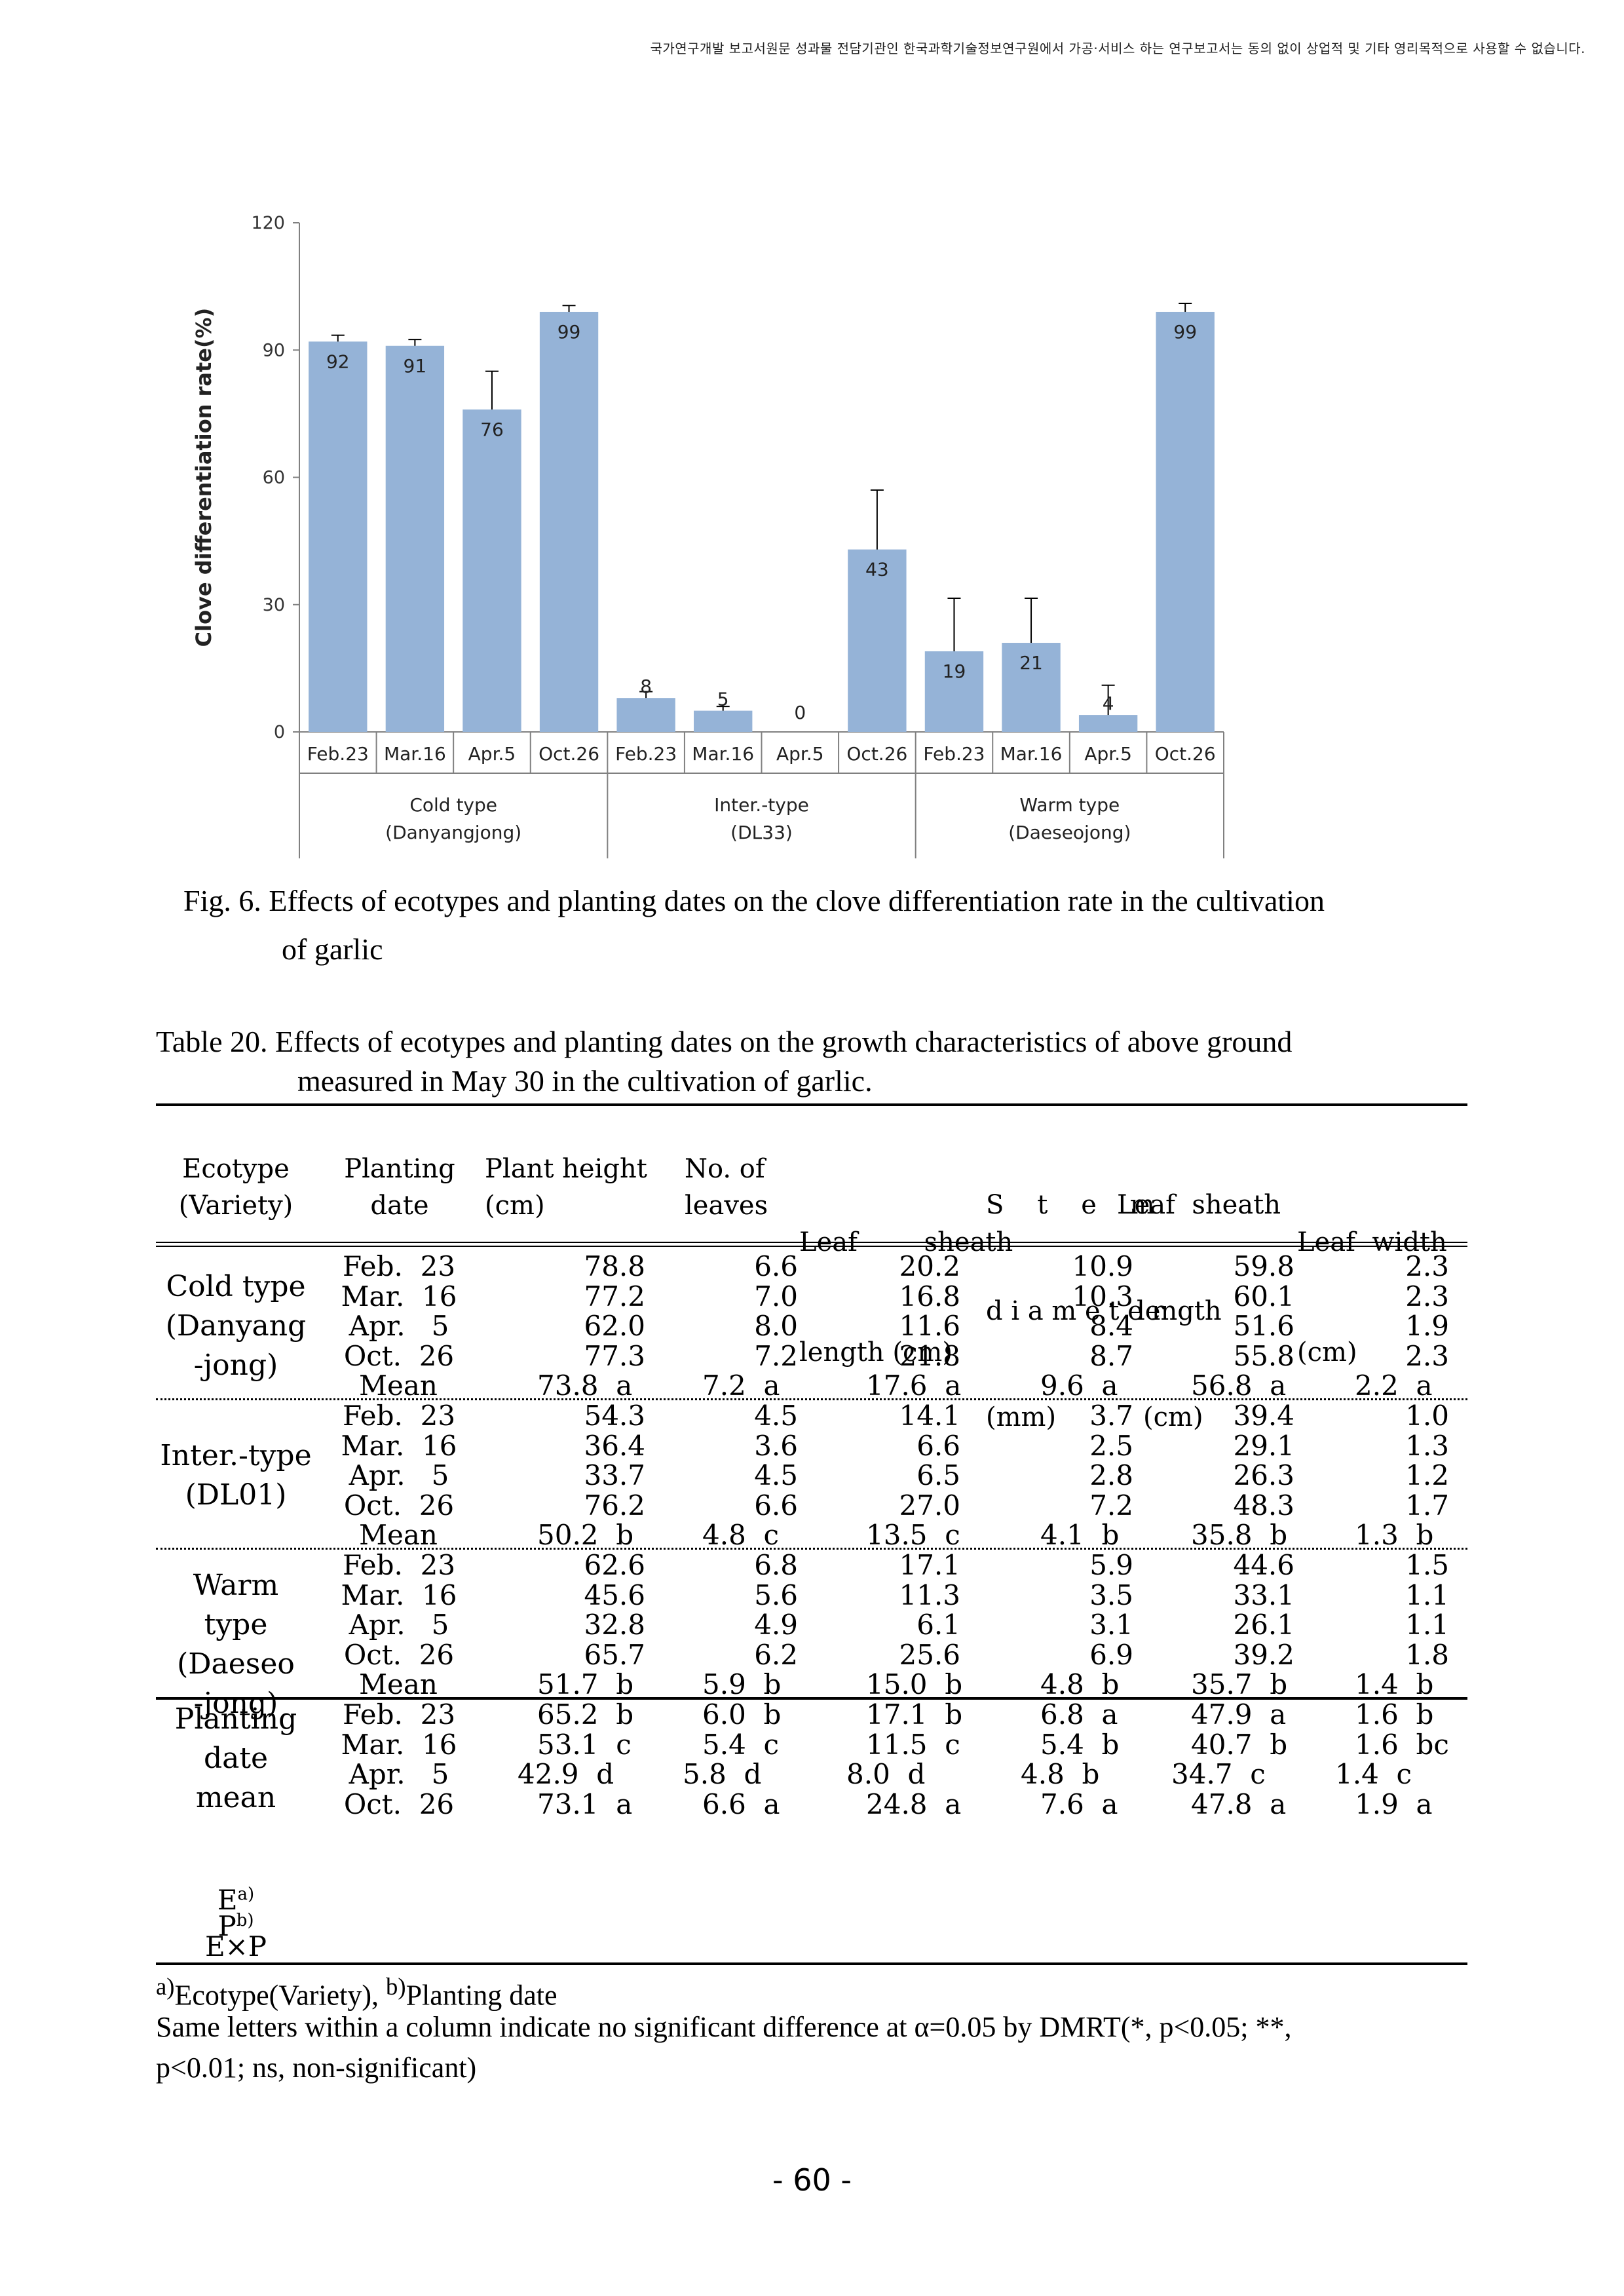 The height and width of the screenshot is (2296, 1624). I want to click on height-cell: 78.8, so click(614, 1266).